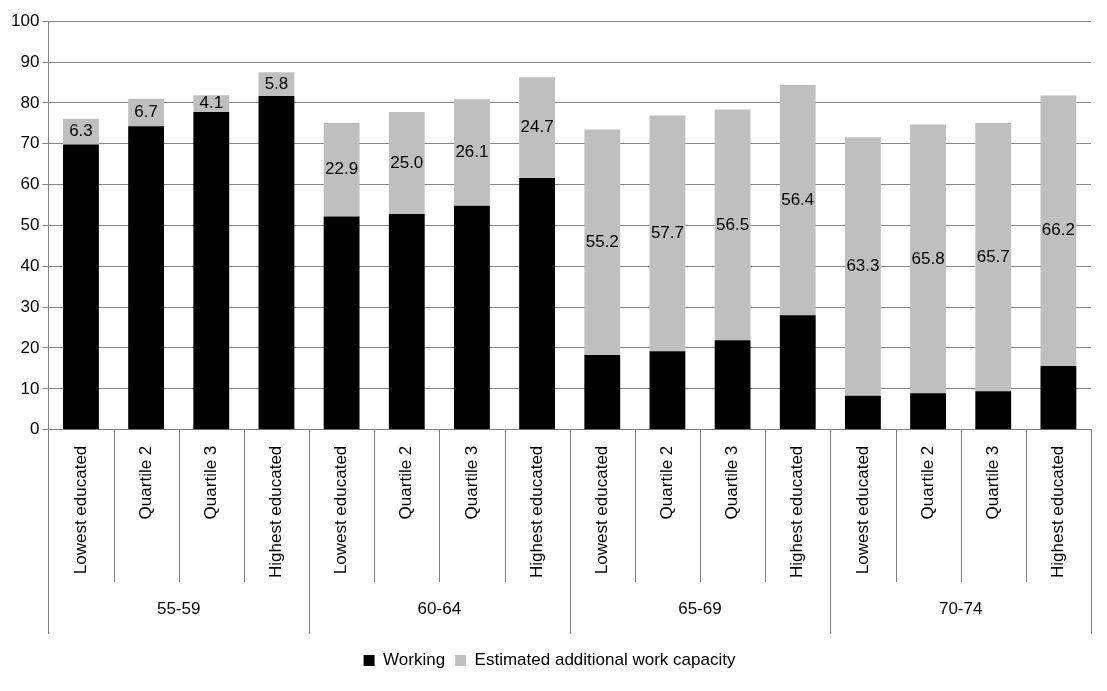  What do you see at coordinates (30, 61) in the screenshot?
I see `y-tick-label: 90` at bounding box center [30, 61].